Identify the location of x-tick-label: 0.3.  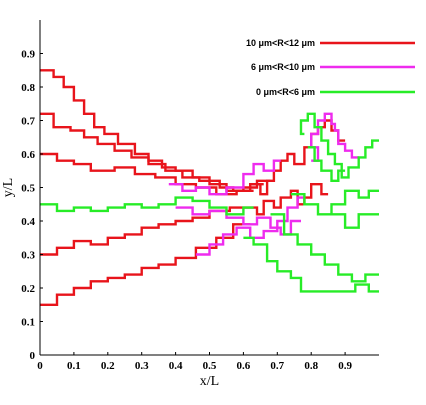
(142, 366).